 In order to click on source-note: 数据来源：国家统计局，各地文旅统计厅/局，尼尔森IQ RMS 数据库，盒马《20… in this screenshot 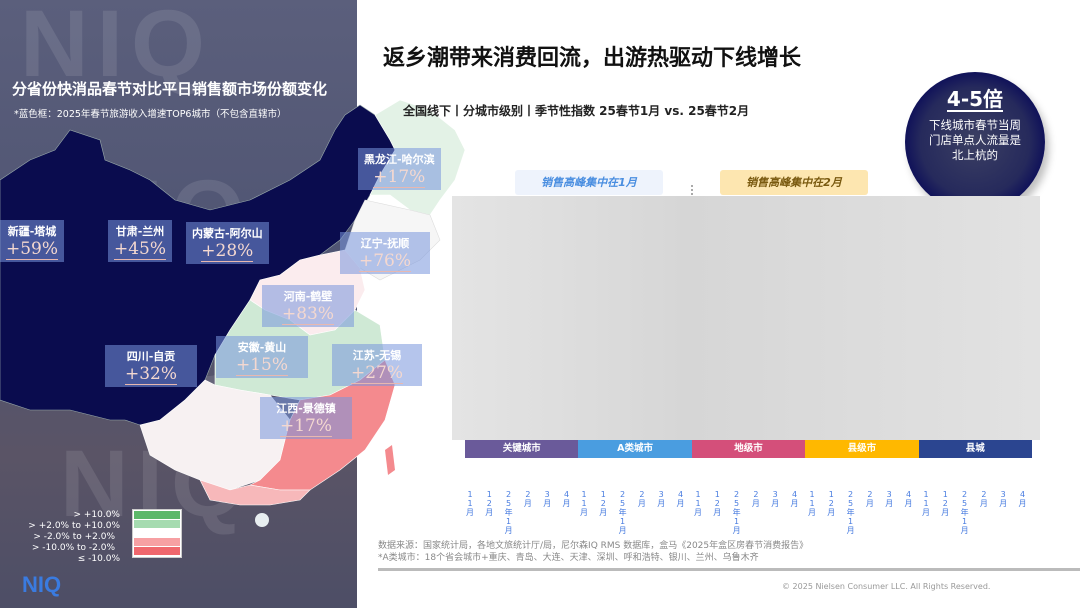, I will do `click(593, 552)`.